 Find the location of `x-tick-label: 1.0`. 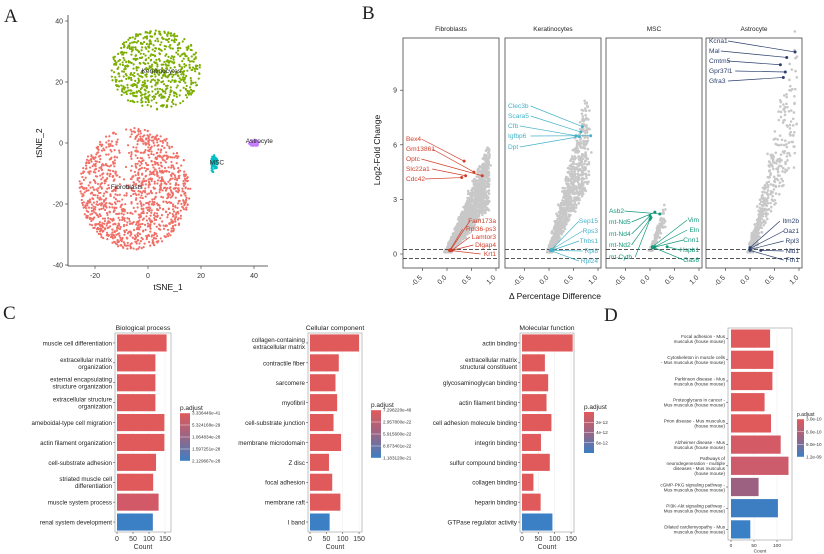

x-tick-label: 1.0 is located at coordinates (492, 280).